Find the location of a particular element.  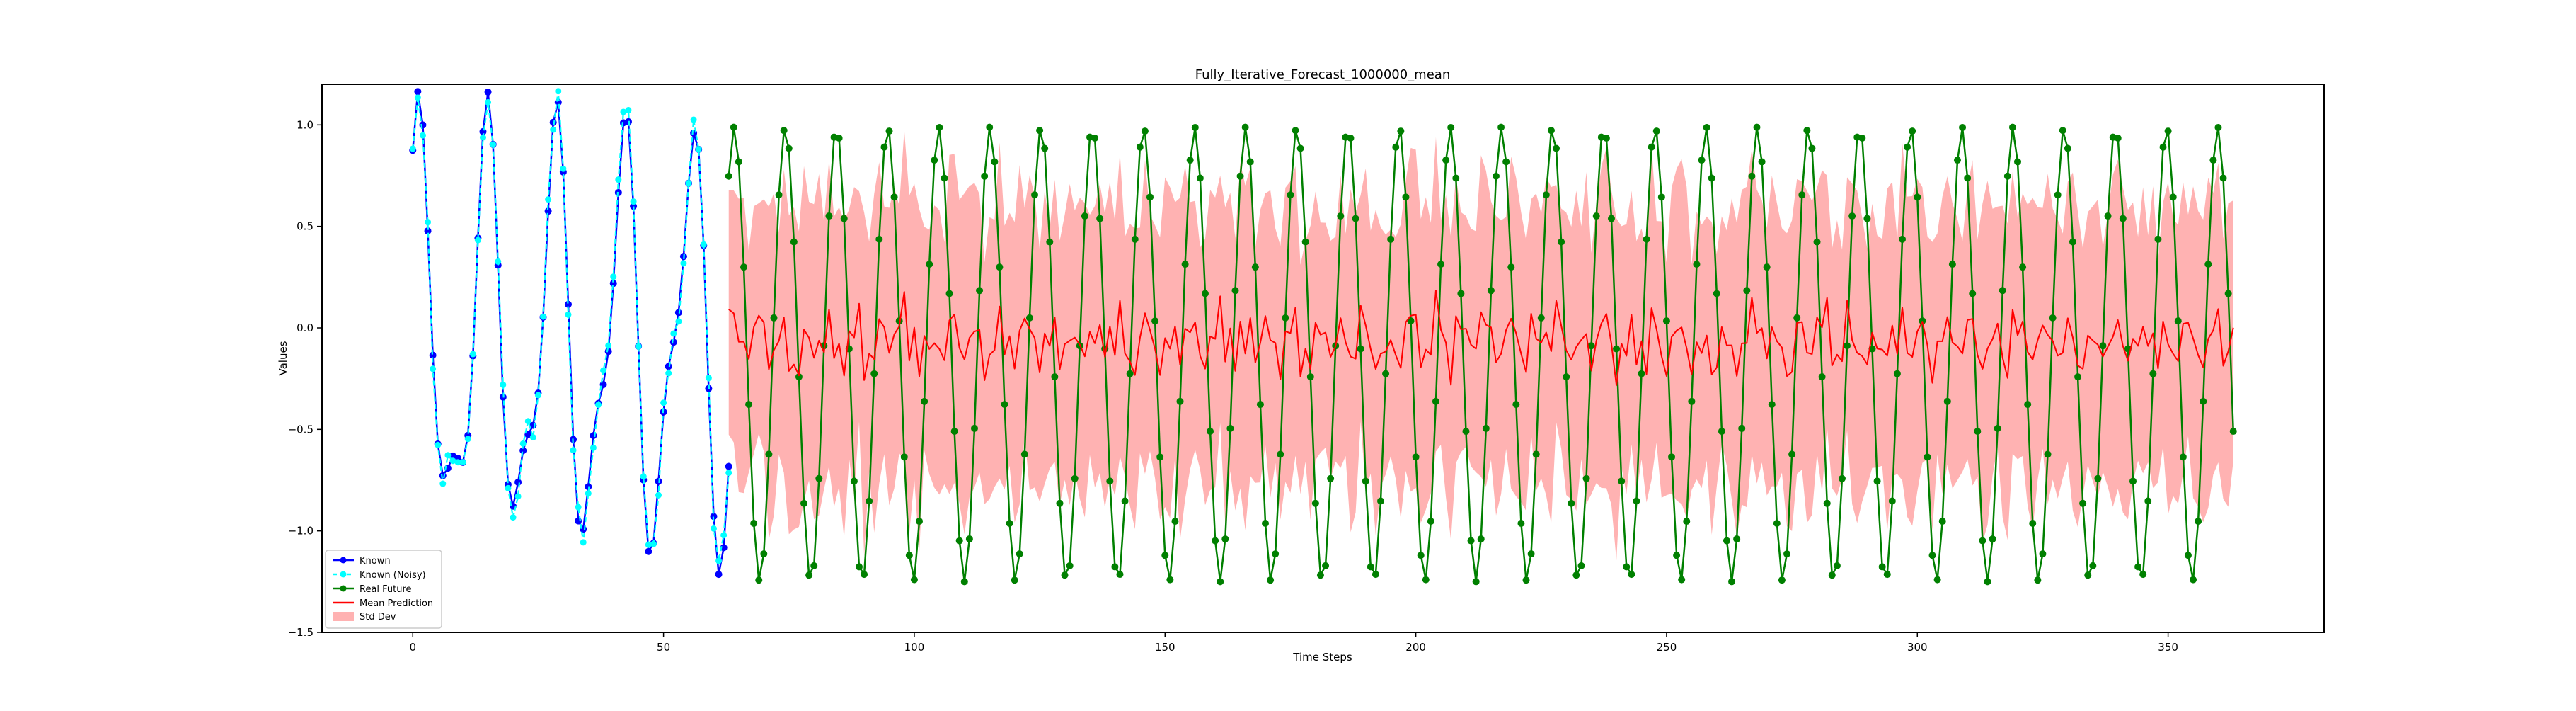

legend-label-real-future: Real Future is located at coordinates (386, 589).